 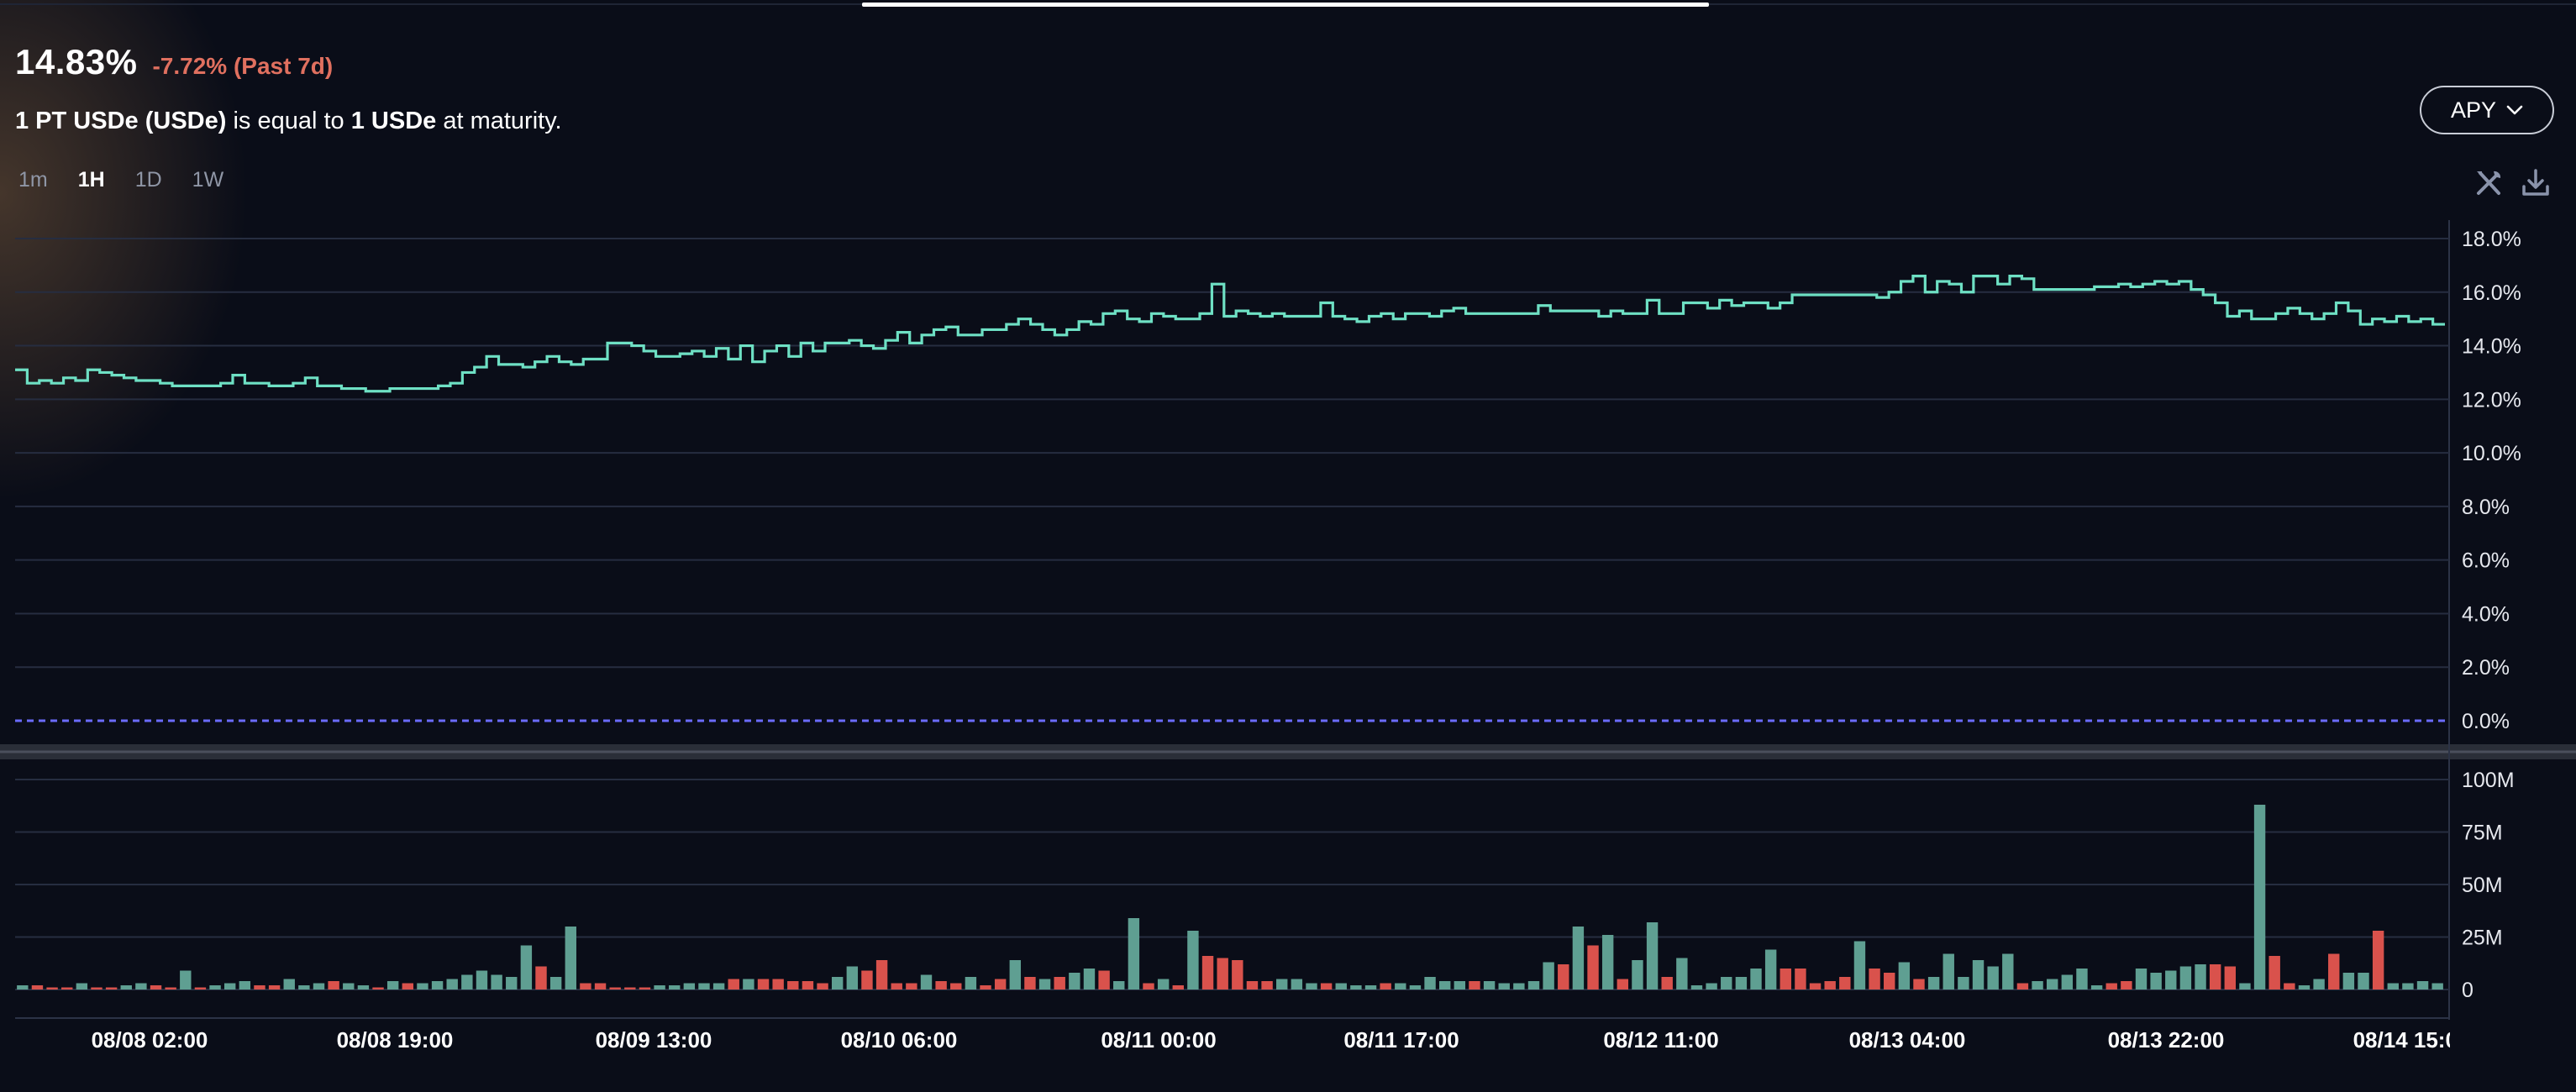 I want to click on range-1d: 1D, so click(x=148, y=180).